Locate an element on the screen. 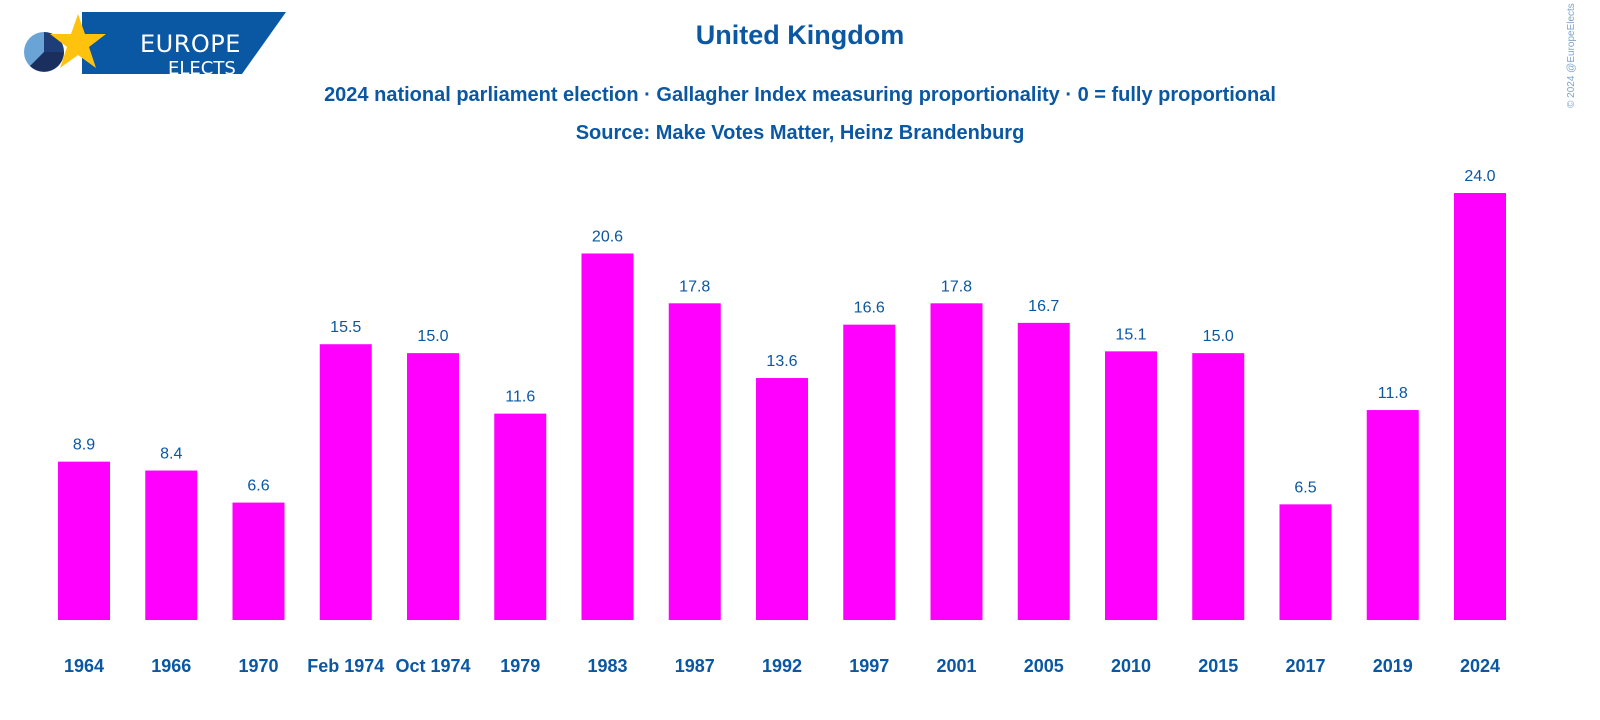 The height and width of the screenshot is (720, 1600). x-tick-label-2015: 2015 is located at coordinates (1218, 666).